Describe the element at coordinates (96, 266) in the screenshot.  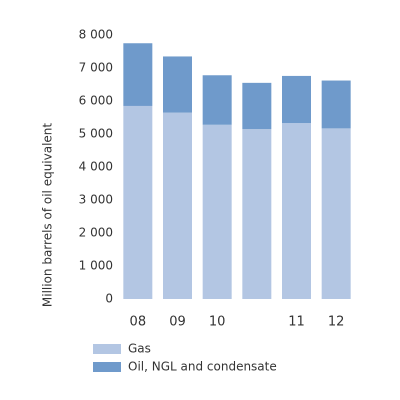
I see `y-tick-label: 1 000` at that location.